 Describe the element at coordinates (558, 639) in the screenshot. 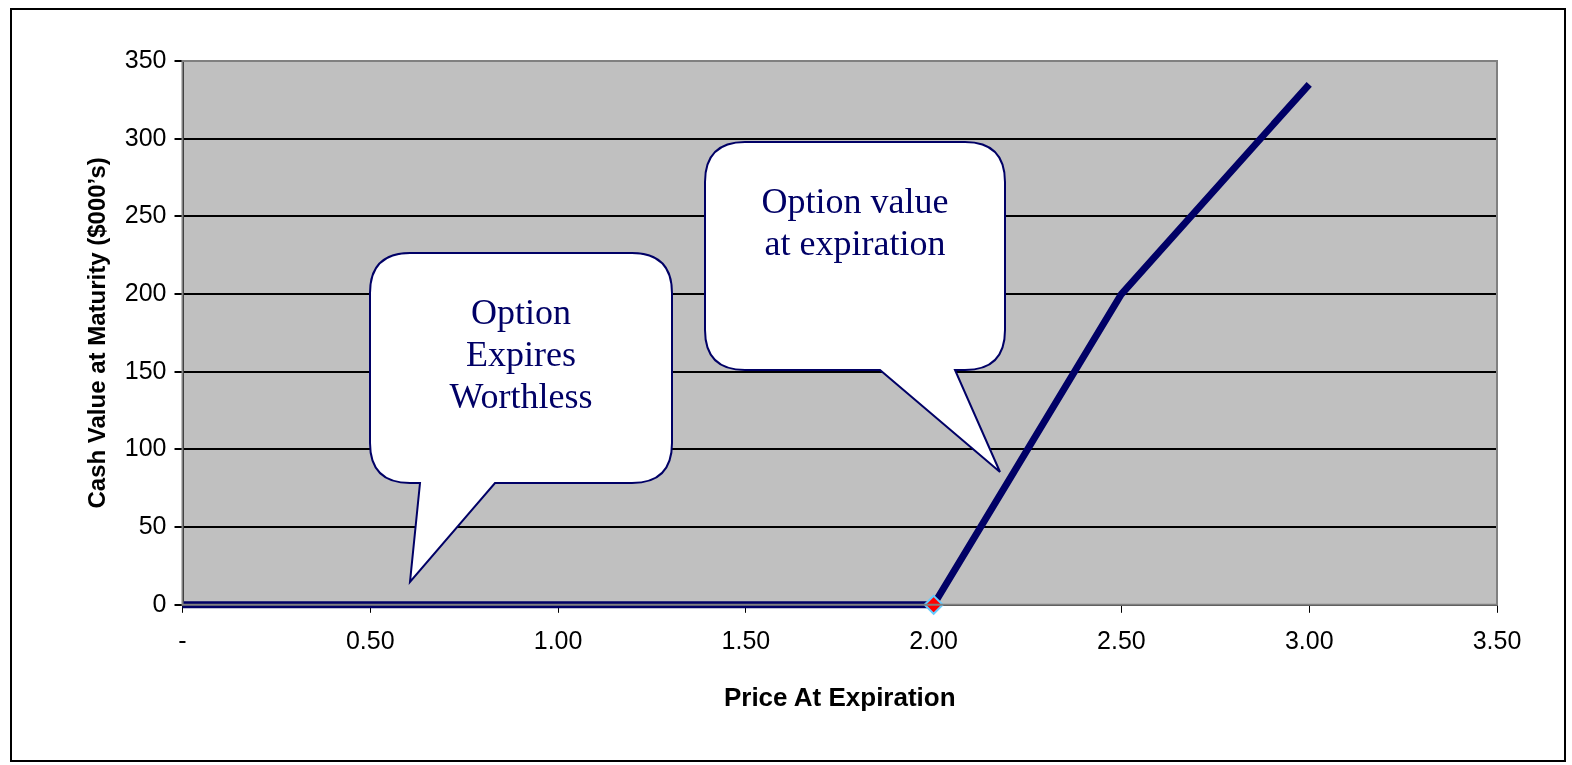

I see `x-tick-label: 1.00` at that location.